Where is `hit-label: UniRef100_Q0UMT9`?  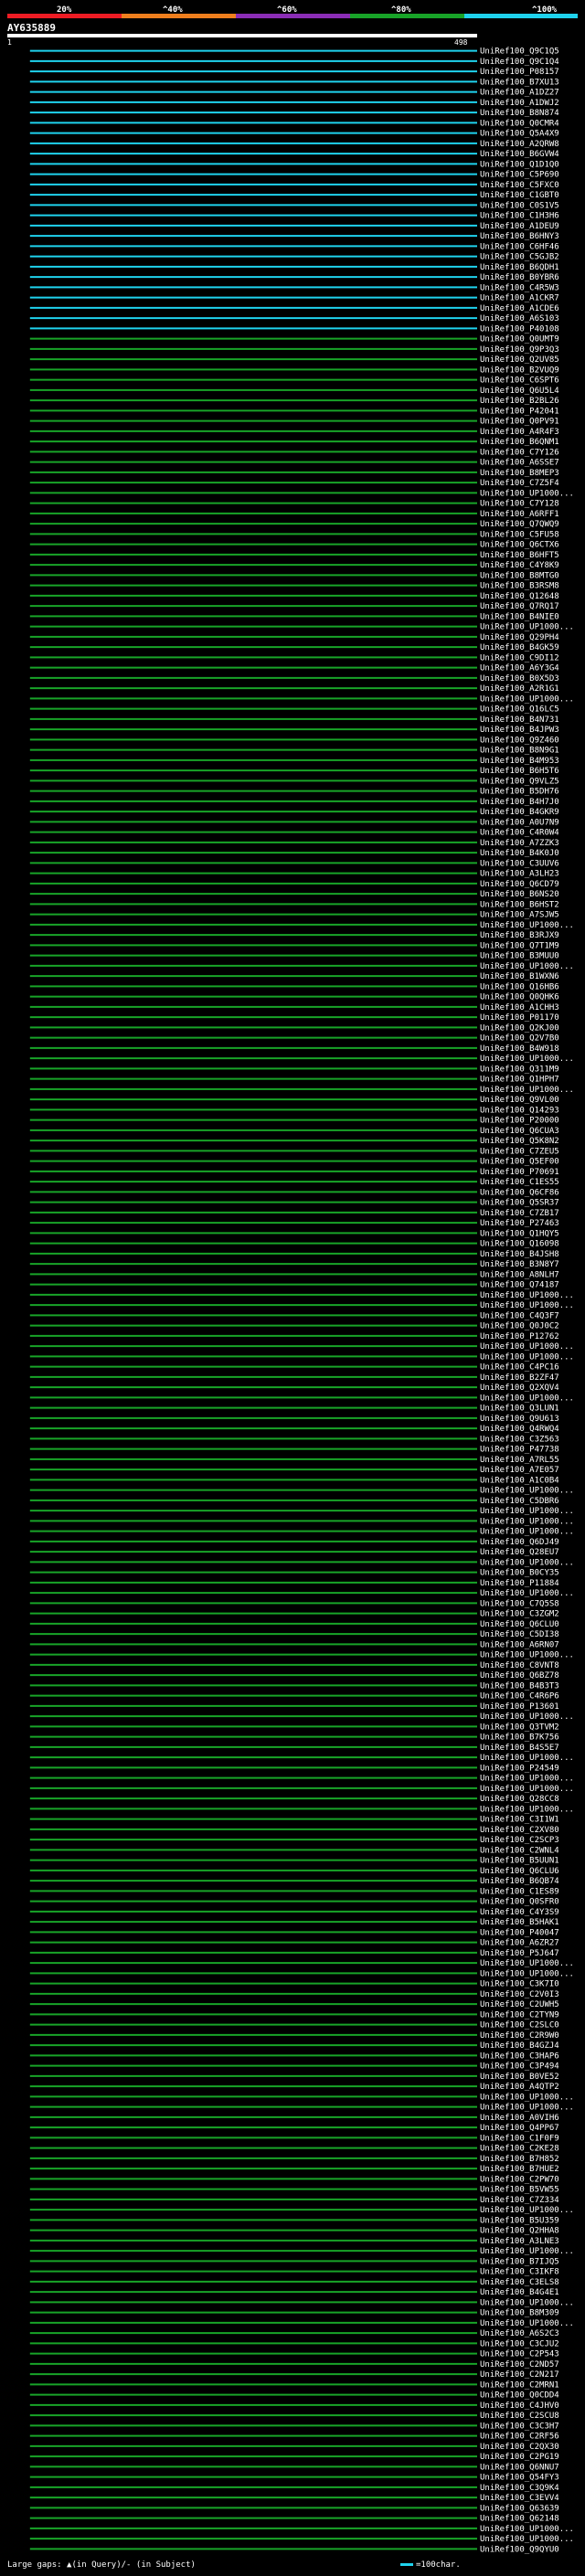 hit-label: UniRef100_Q0UMT9 is located at coordinates (519, 340).